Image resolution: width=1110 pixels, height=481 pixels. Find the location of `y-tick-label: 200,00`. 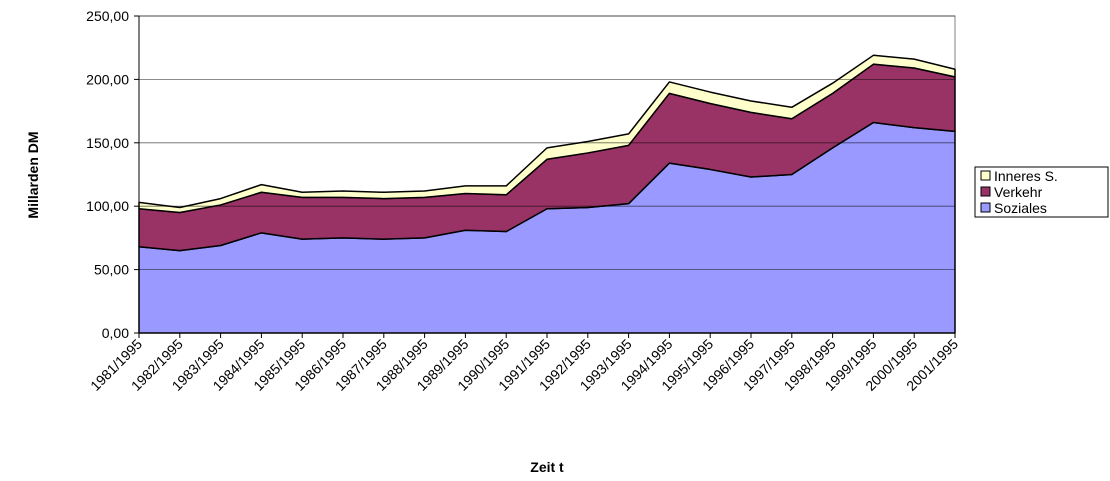

y-tick-label: 200,00 is located at coordinates (107, 79).